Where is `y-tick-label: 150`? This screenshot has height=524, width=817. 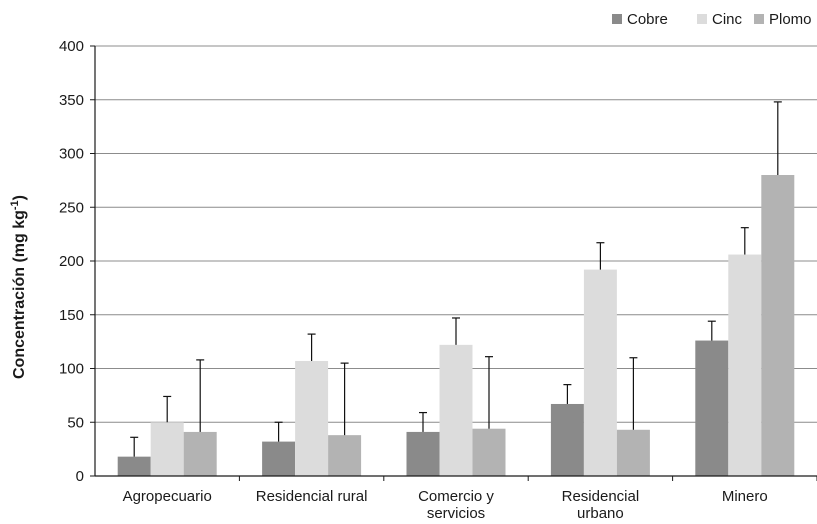
y-tick-label: 150 is located at coordinates (71, 315).